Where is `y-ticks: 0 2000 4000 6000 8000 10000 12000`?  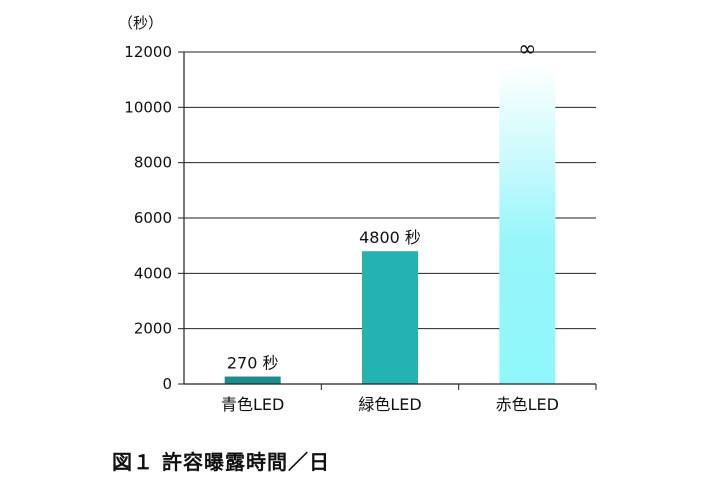 y-ticks: 0 2000 4000 6000 8000 10000 12000 is located at coordinates (154, 218).